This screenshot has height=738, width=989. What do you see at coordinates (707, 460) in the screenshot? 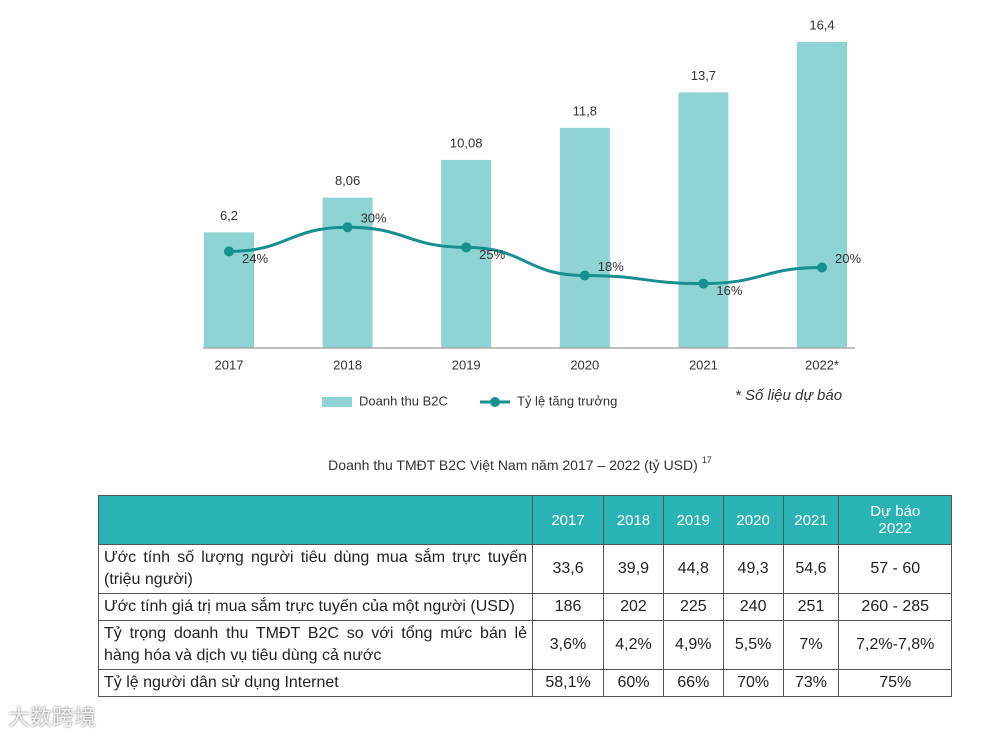
I see `caption-superscript: 17` at bounding box center [707, 460].